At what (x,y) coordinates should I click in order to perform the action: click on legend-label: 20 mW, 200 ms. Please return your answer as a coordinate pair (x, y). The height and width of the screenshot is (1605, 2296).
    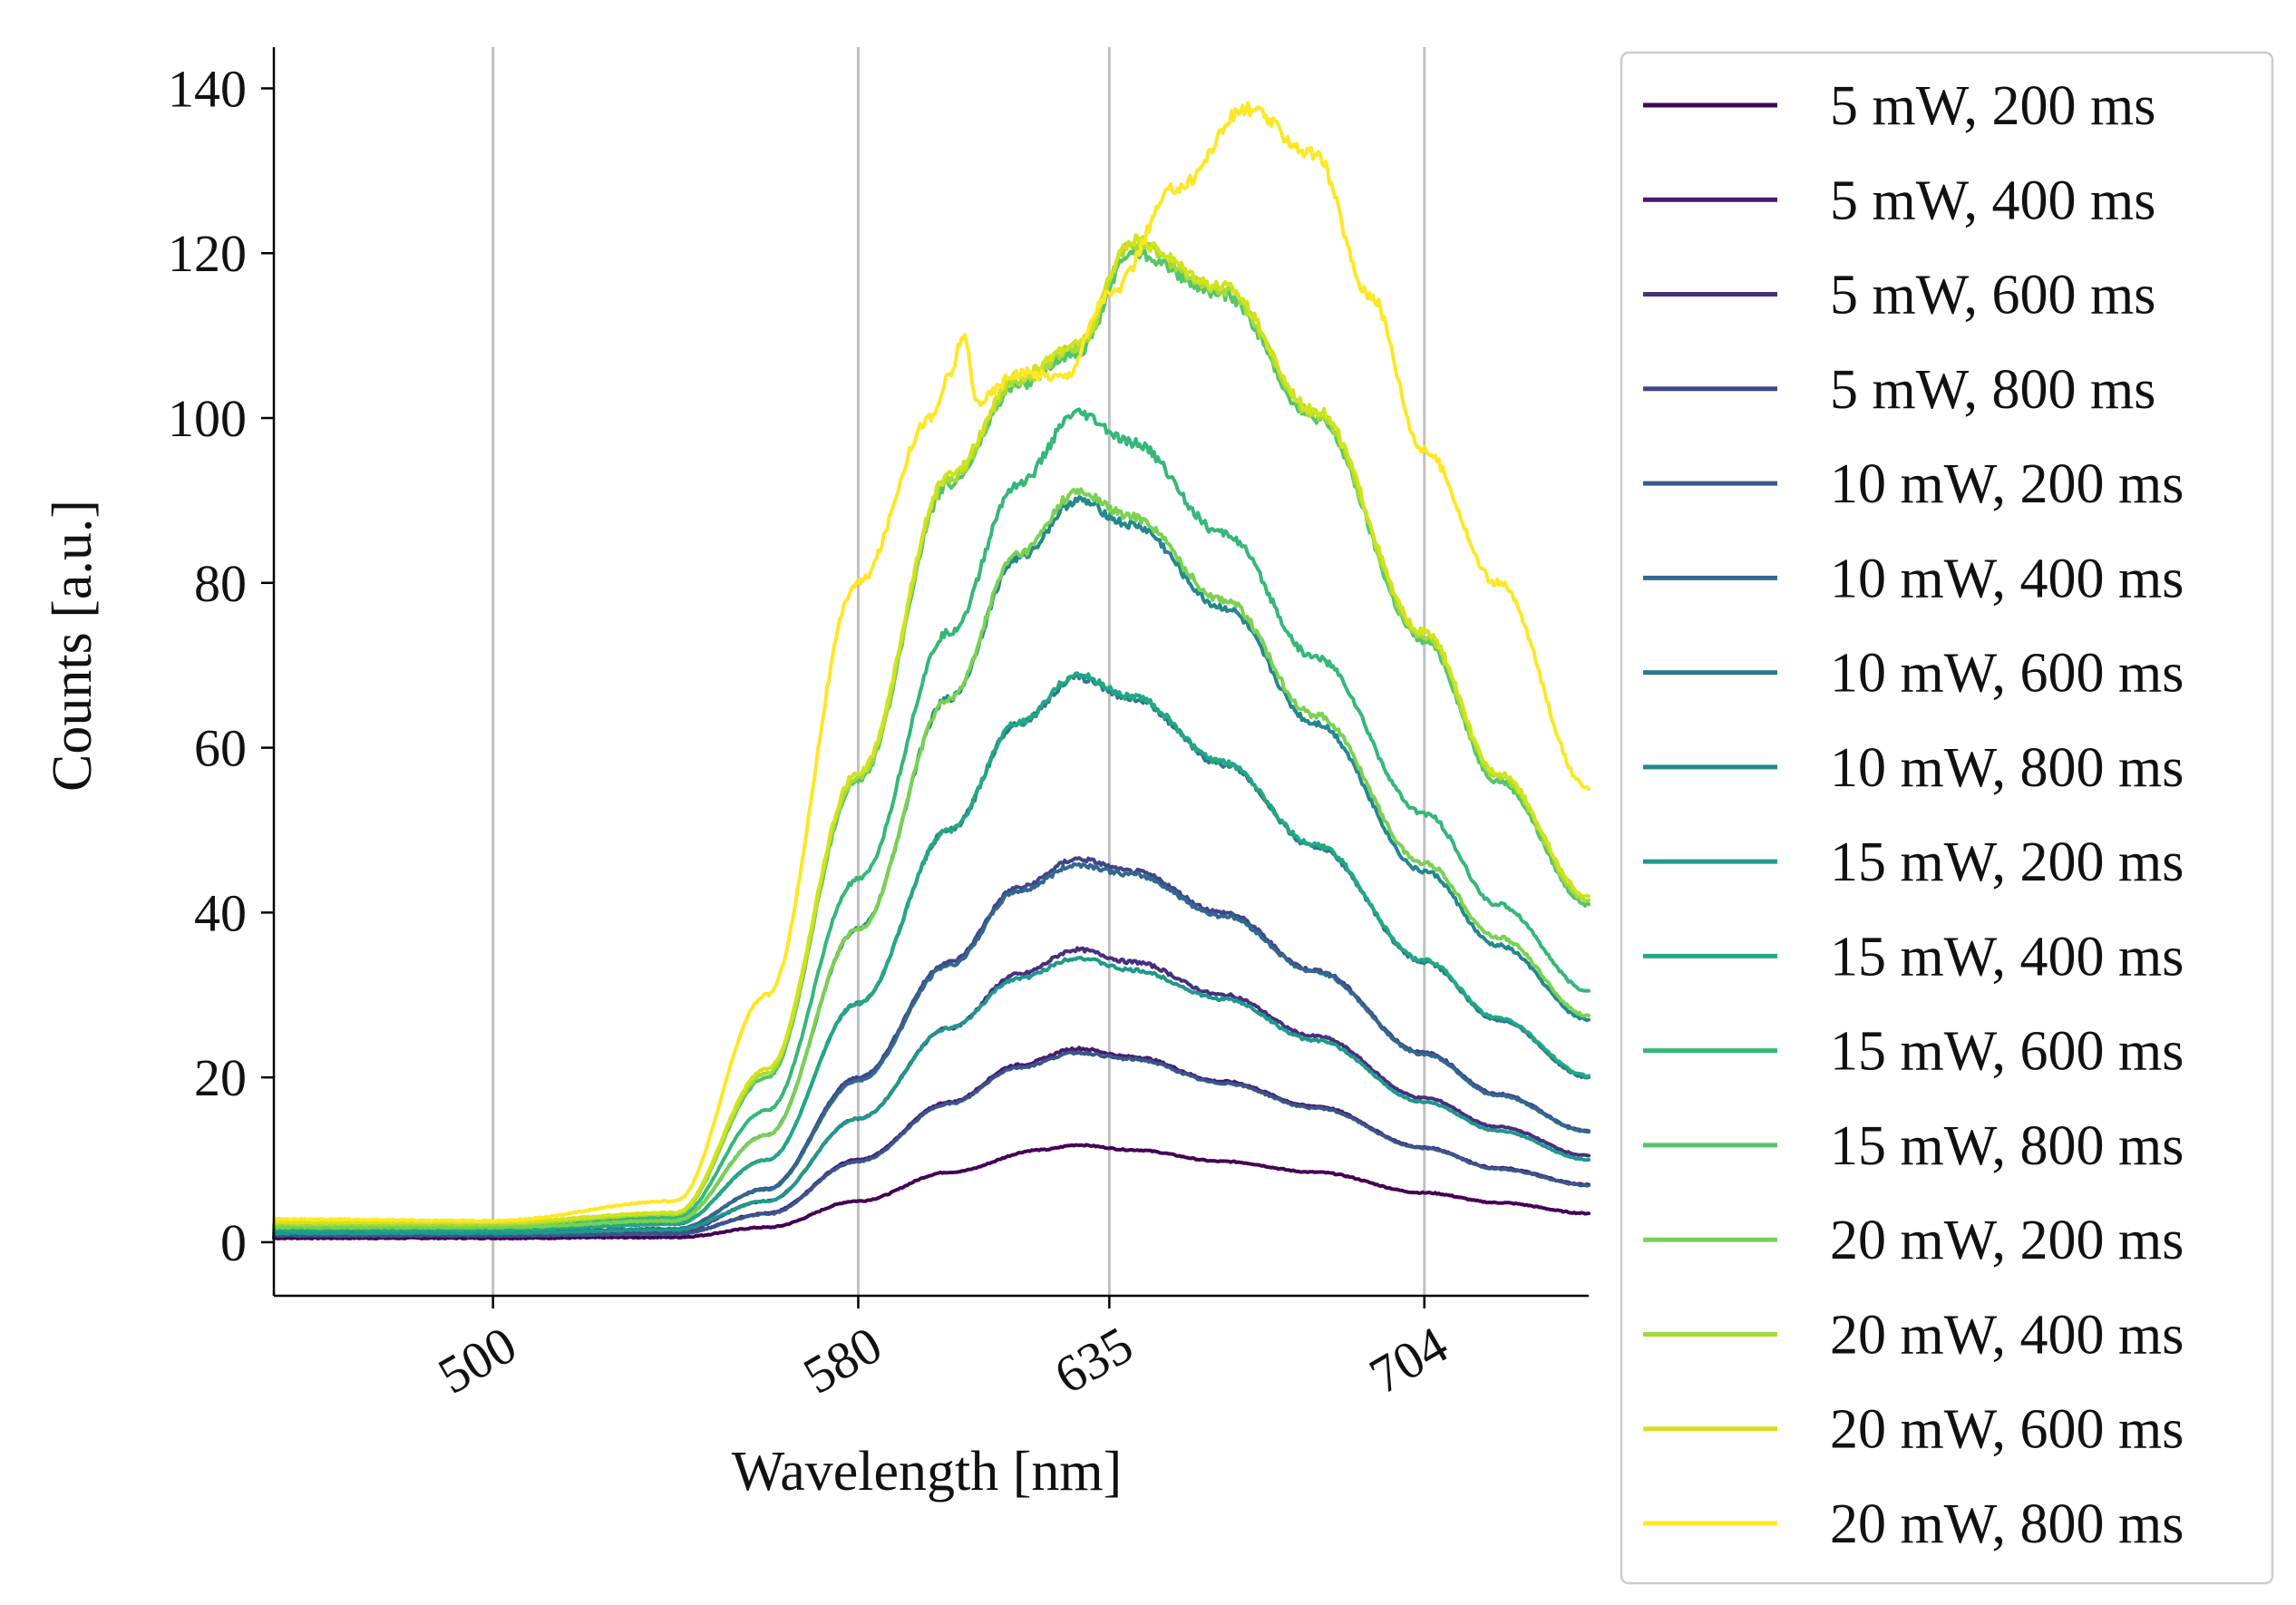
    Looking at the image, I should click on (2007, 1240).